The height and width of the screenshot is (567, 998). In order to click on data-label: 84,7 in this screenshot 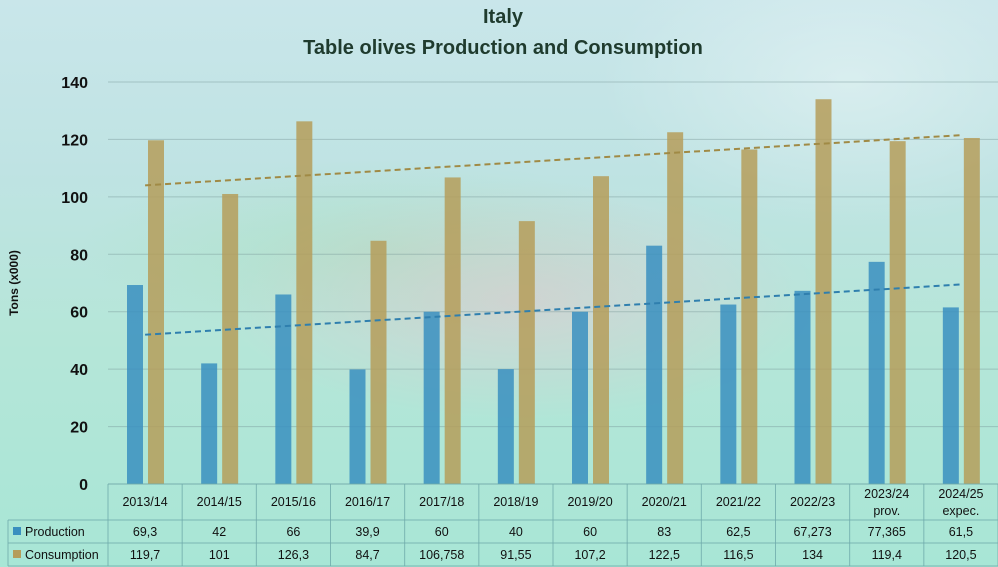, I will do `click(367, 555)`.